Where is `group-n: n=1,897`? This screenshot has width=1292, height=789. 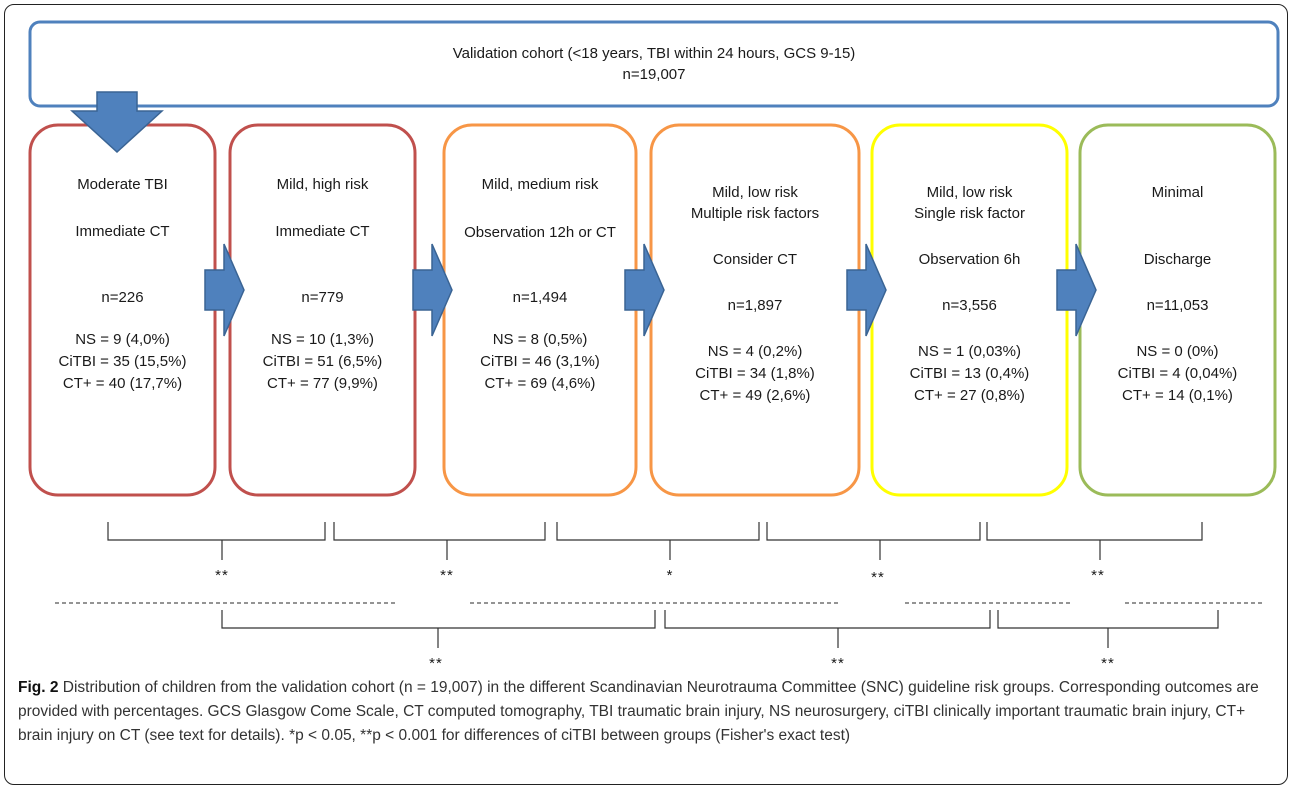
group-n: n=1,897 is located at coordinates (755, 305).